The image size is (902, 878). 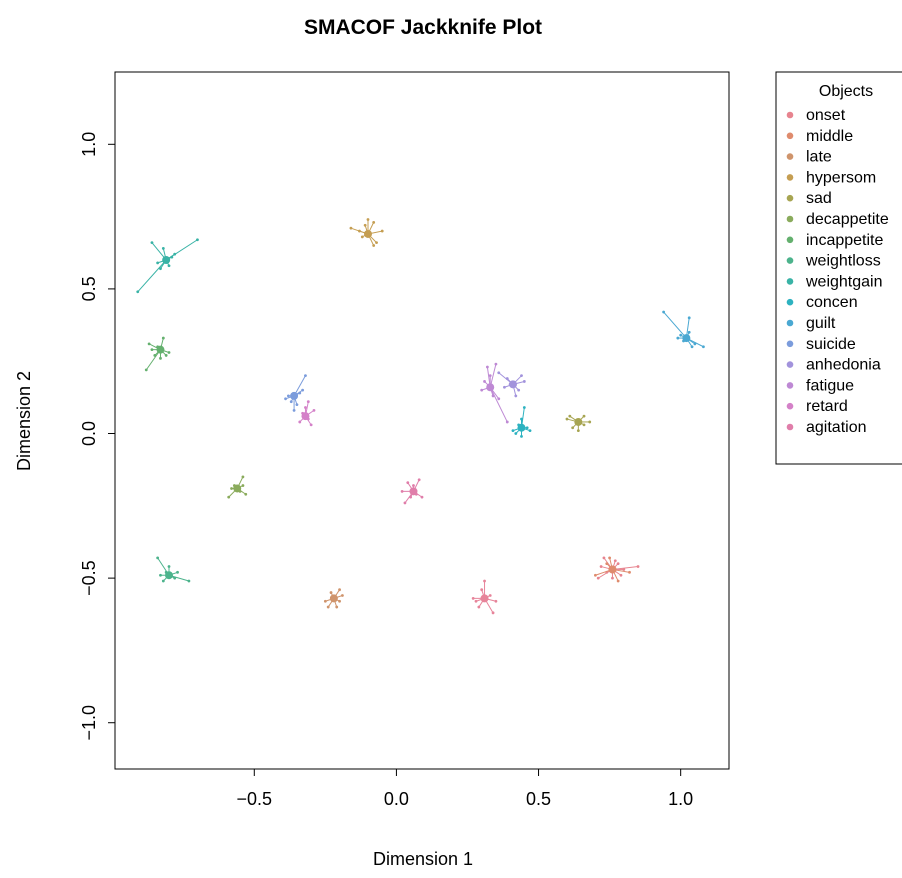 What do you see at coordinates (827, 406) in the screenshot?
I see `legend-entry: retard` at bounding box center [827, 406].